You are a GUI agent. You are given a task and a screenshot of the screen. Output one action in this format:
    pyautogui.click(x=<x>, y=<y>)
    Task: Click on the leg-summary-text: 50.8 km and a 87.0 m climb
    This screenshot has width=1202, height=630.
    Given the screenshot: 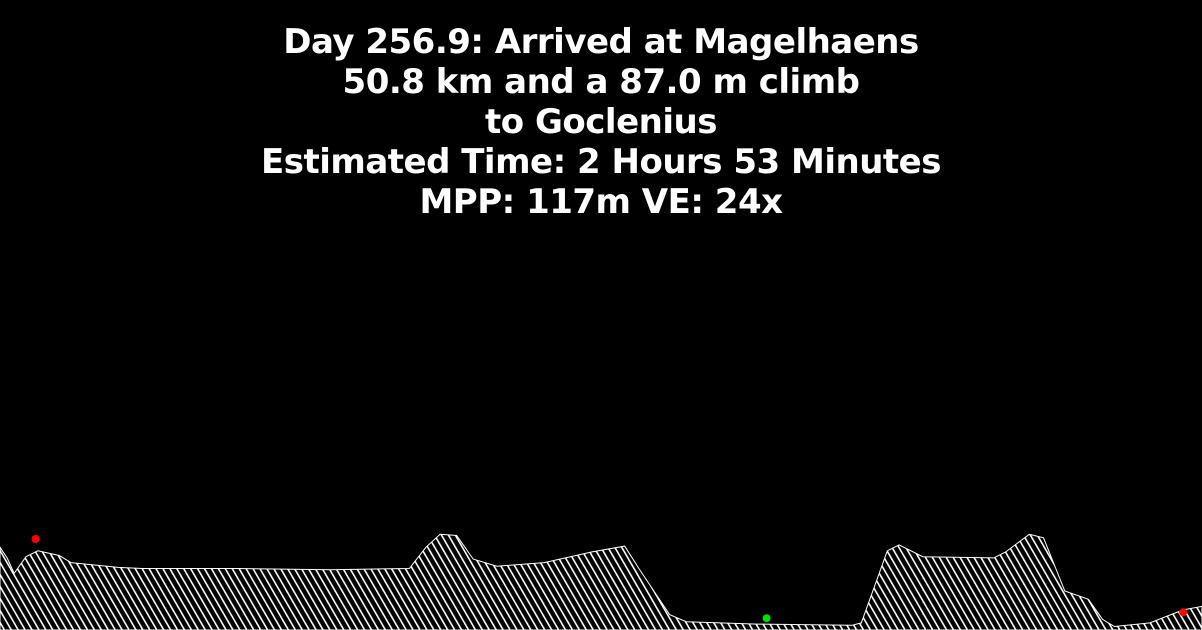 What is the action you would take?
    pyautogui.click(x=601, y=82)
    